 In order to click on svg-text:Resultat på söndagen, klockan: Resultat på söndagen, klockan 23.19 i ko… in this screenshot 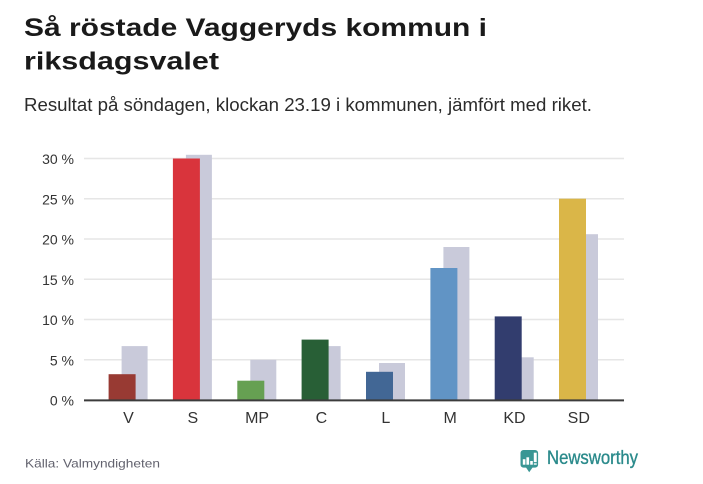, I will do `click(308, 105)`.